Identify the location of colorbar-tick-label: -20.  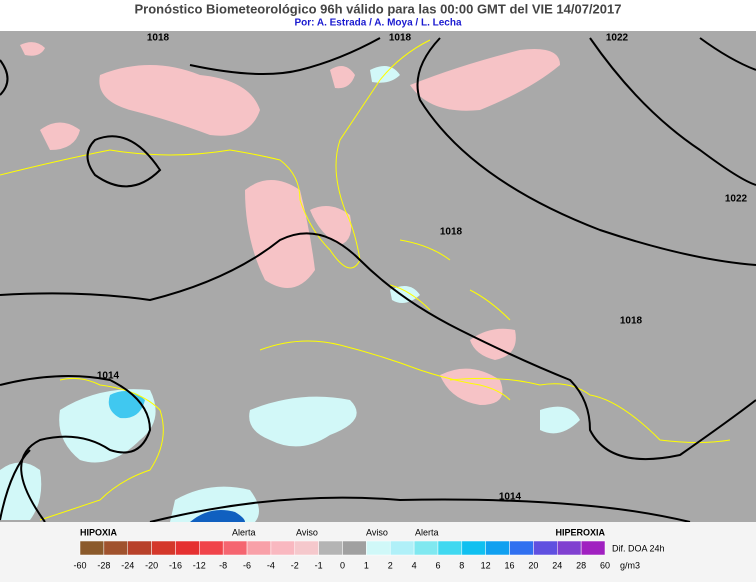
(151, 565).